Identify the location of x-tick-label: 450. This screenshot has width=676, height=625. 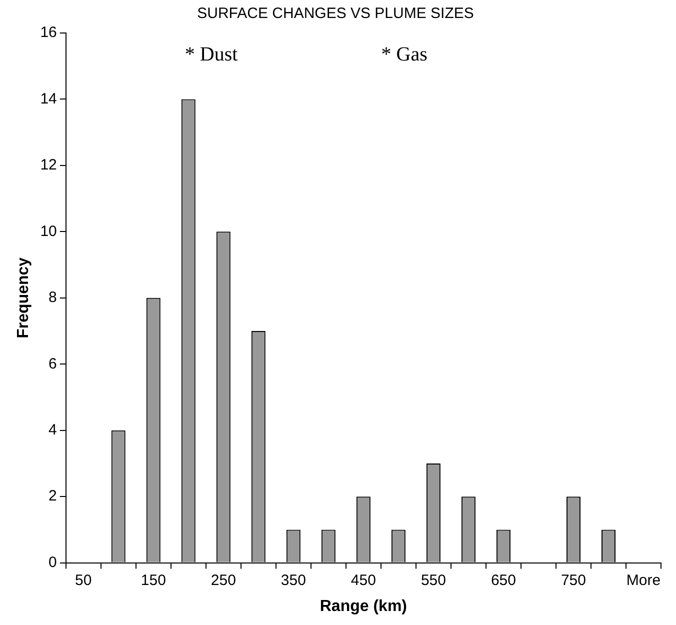
(363, 580).